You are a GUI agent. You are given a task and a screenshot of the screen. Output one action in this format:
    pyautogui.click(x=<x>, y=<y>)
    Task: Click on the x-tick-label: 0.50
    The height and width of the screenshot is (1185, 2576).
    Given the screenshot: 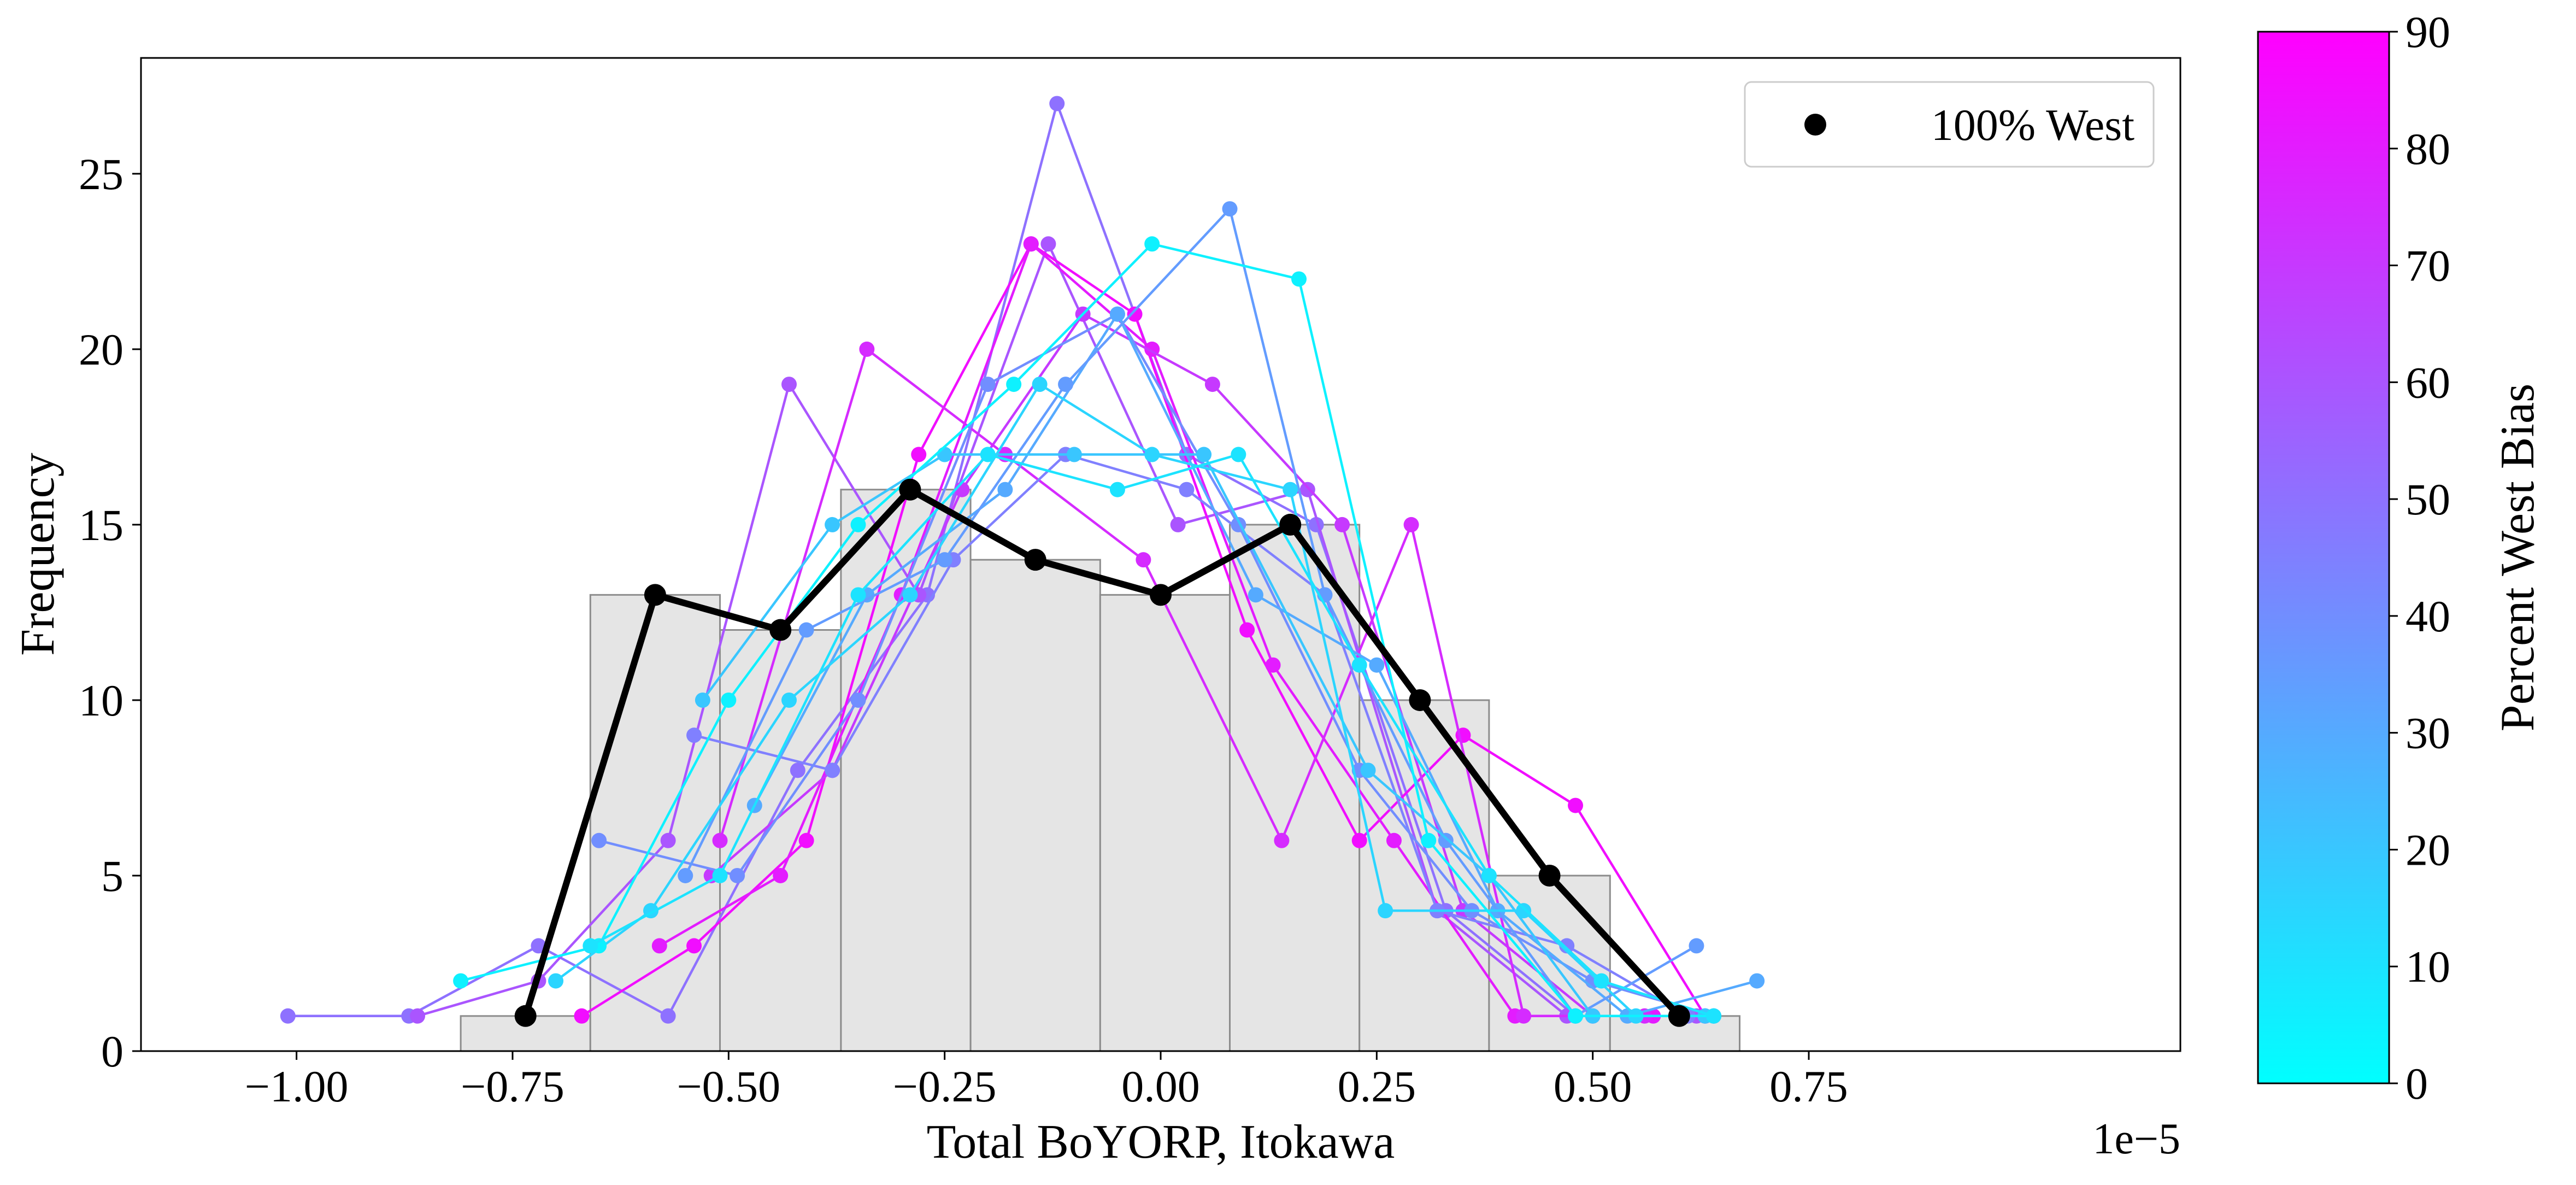 What is the action you would take?
    pyautogui.click(x=1593, y=1086)
    